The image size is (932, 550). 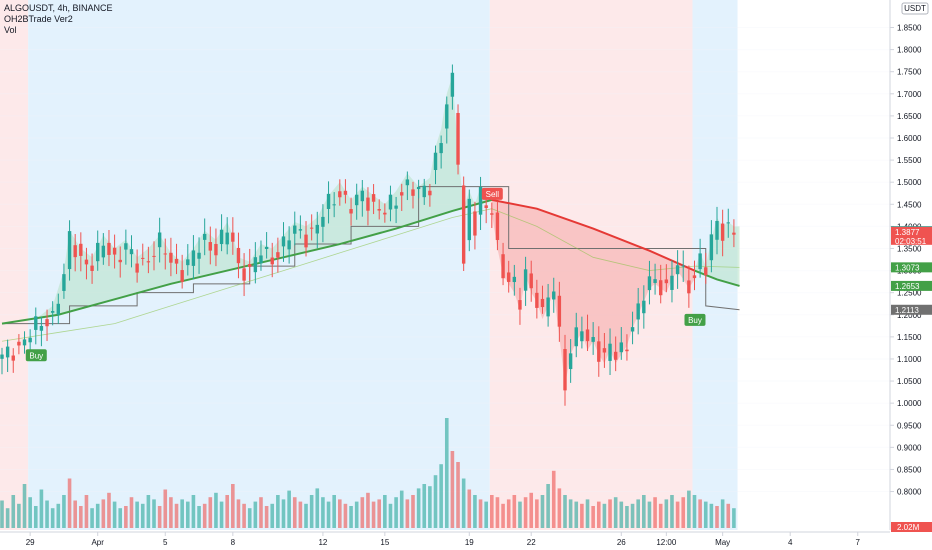 I want to click on price-tick-label: 0.8500, so click(x=909, y=469).